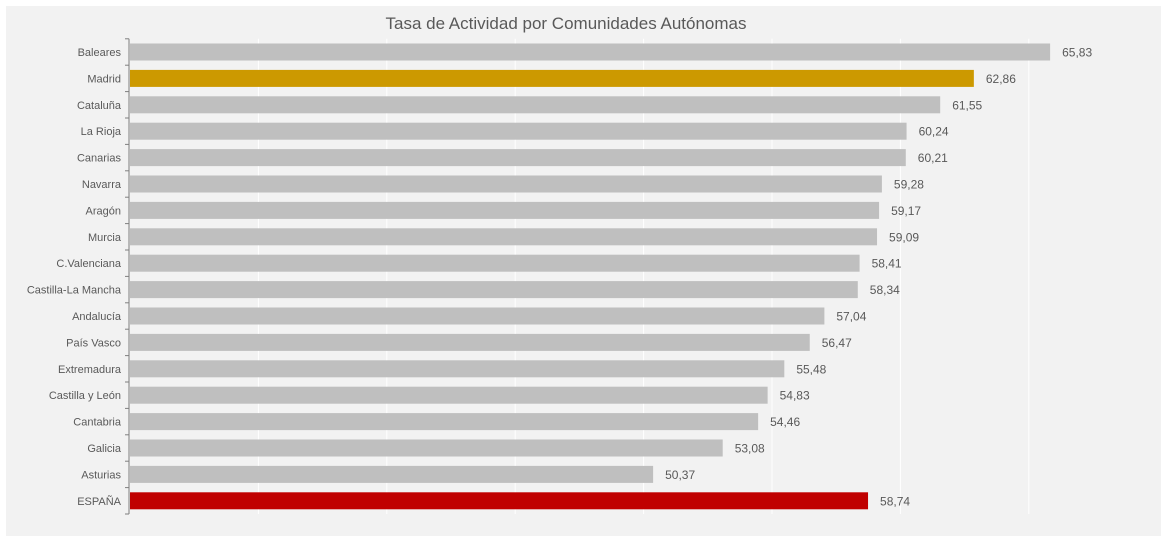 The image size is (1168, 542). I want to click on category-label: Navarra, so click(102, 185).